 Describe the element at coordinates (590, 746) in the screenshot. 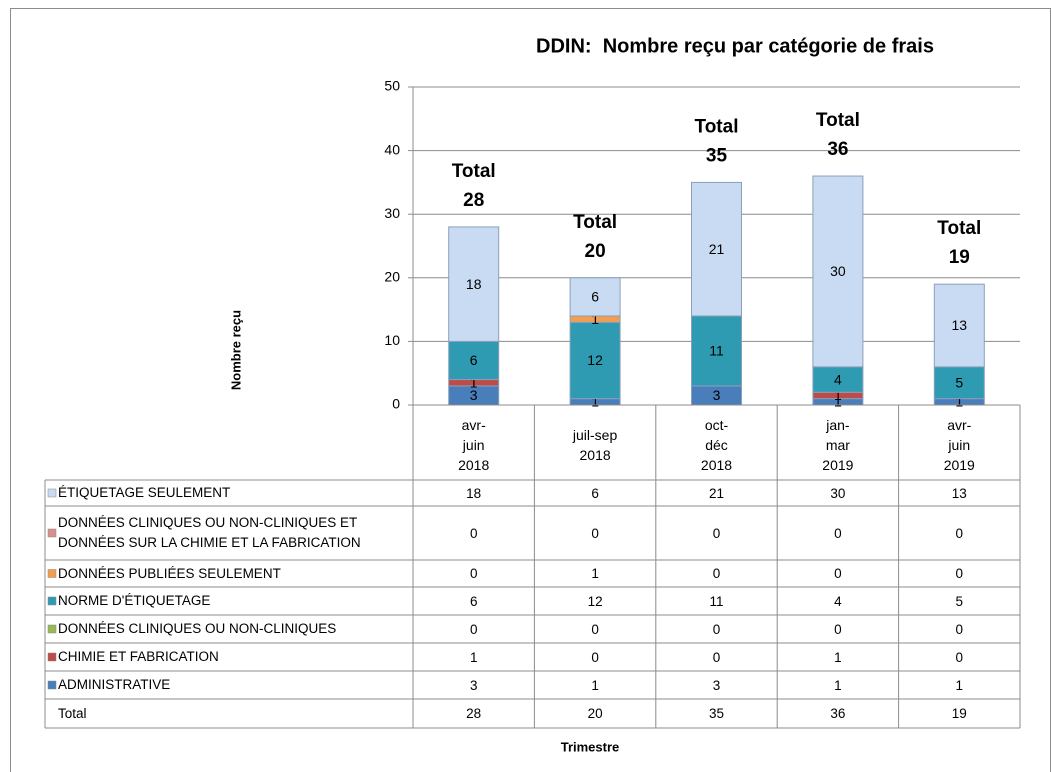

I see `x-axis-title: Trimestre` at that location.